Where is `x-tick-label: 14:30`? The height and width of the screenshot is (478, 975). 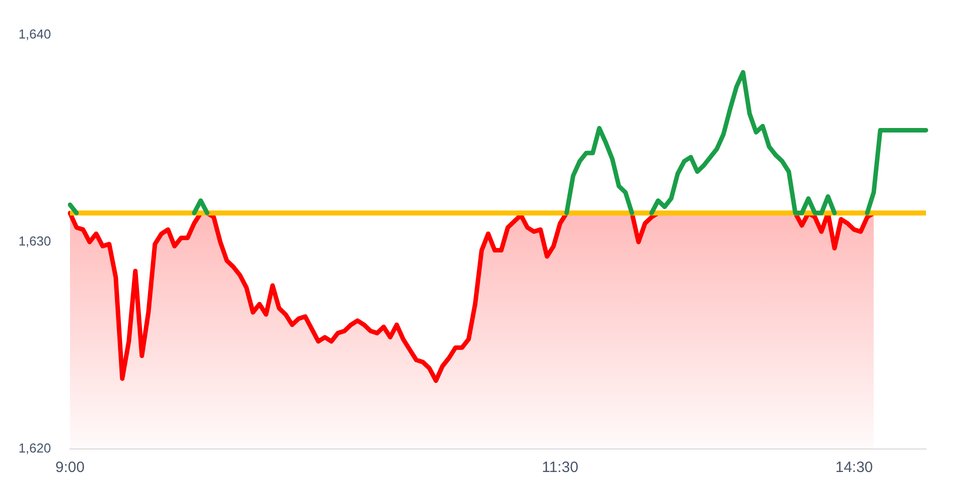 x-tick-label: 14:30 is located at coordinates (854, 467).